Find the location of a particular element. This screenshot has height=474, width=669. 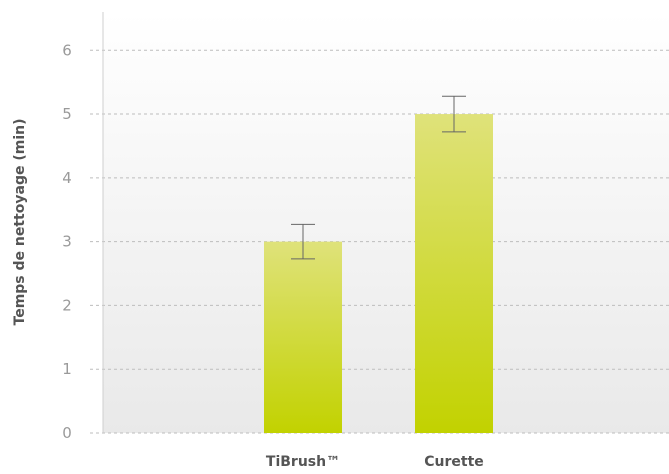

error-bars is located at coordinates (378, 177).